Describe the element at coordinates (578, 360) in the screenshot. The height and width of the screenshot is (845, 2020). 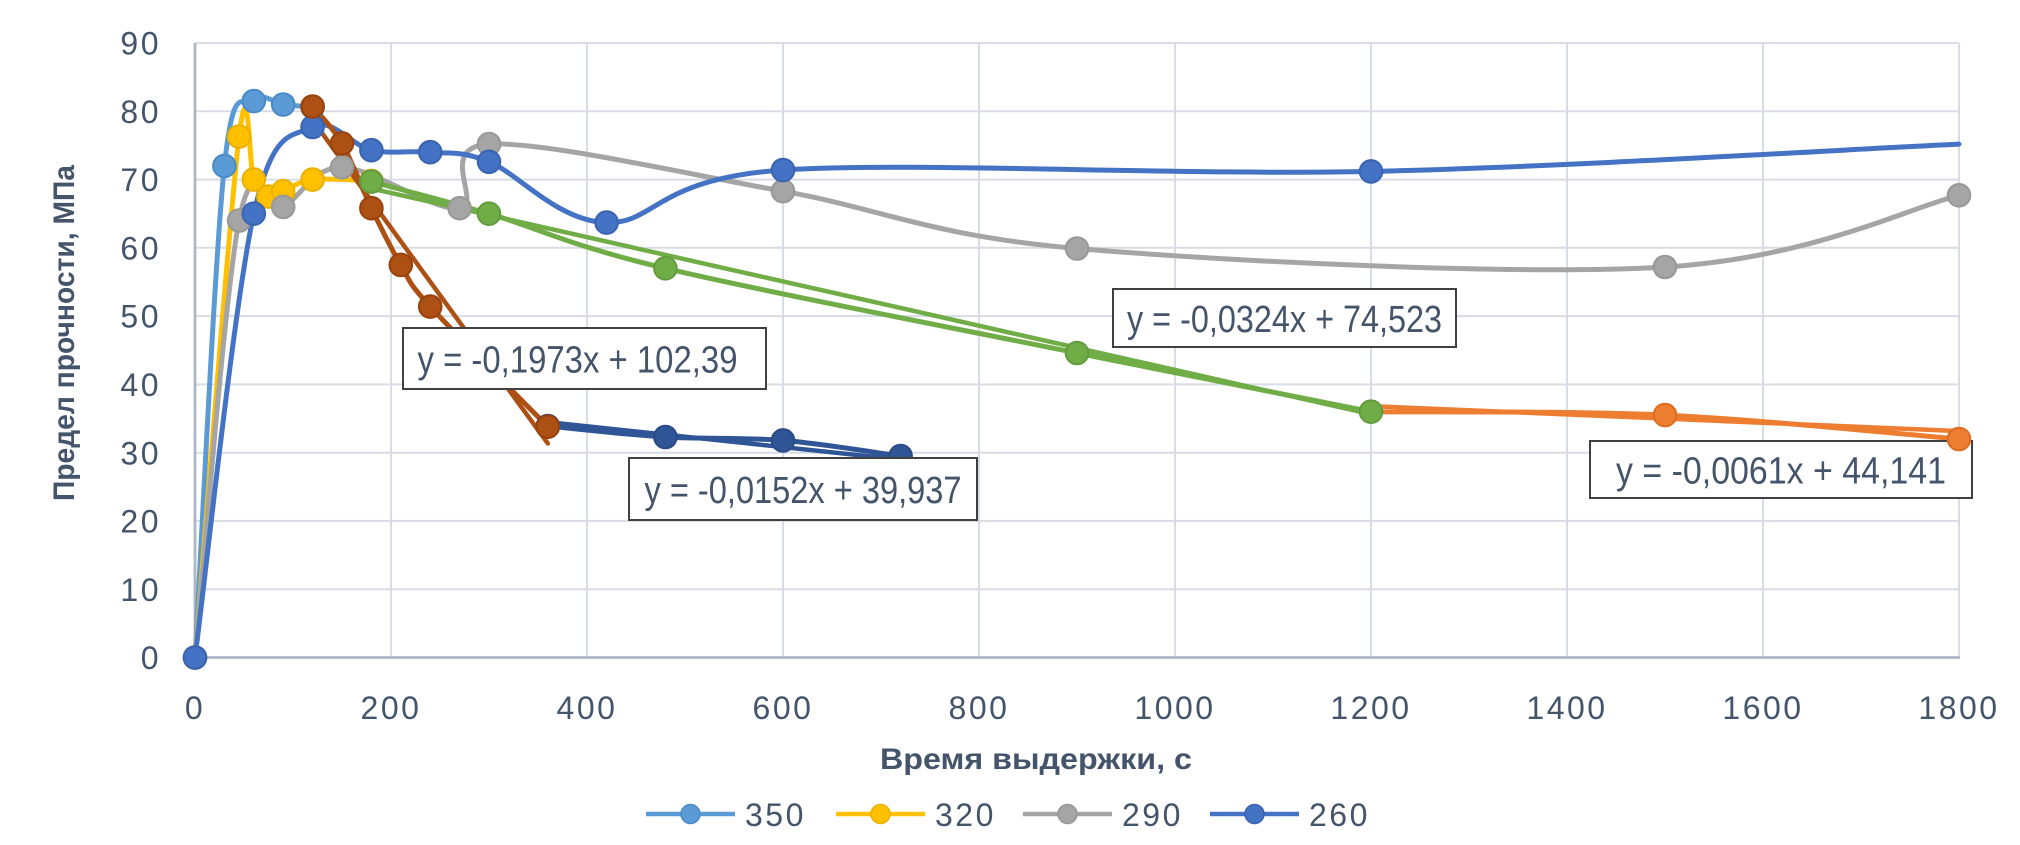
I see `svg-text: y = -0,1973x + 102,39` at that location.